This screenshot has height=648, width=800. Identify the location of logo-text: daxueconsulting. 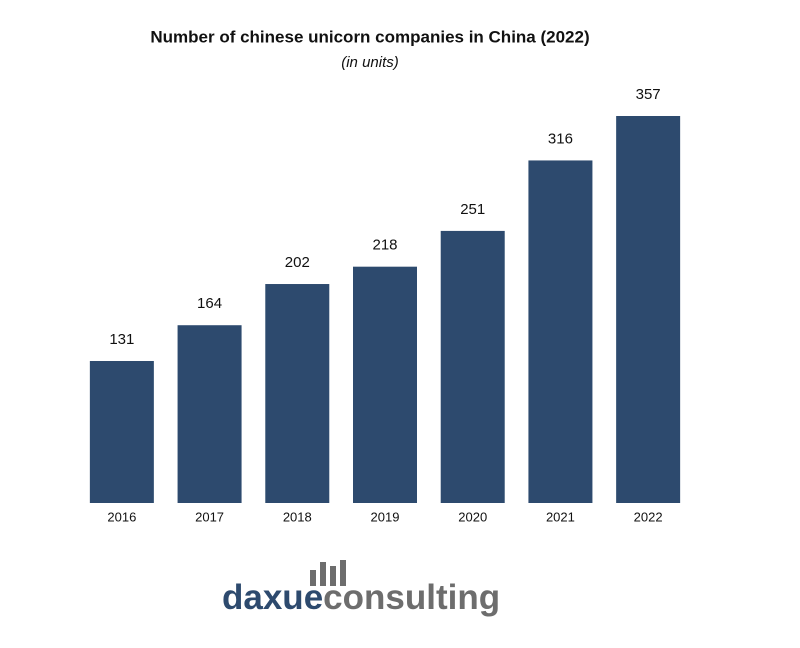
(361, 597).